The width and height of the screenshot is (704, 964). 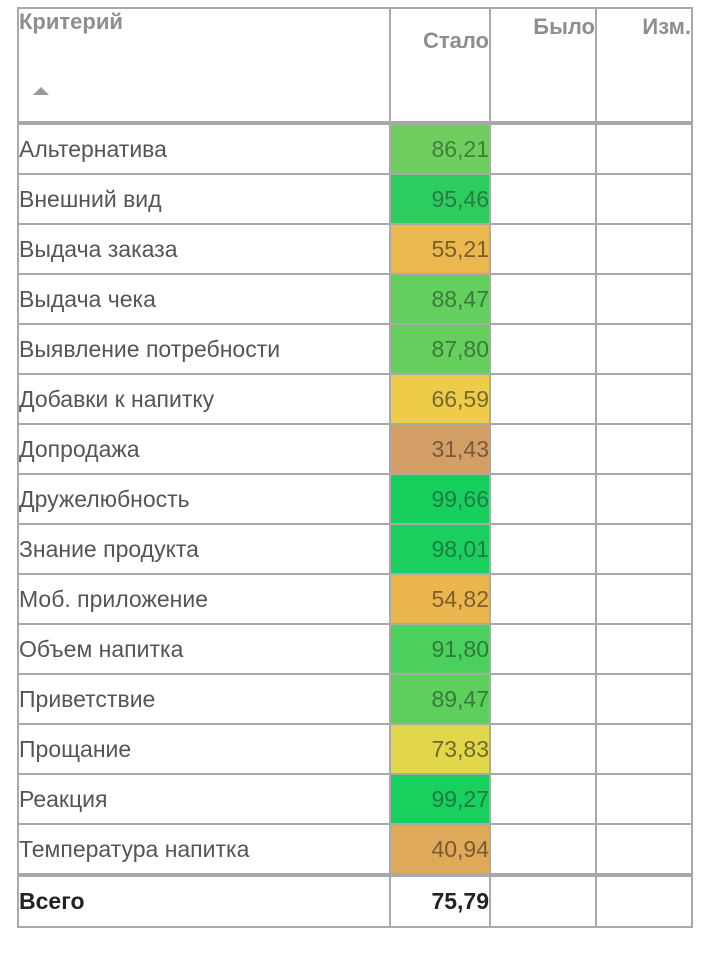 What do you see at coordinates (564, 26) in the screenshot?
I see `column-header-was-label: Было` at bounding box center [564, 26].